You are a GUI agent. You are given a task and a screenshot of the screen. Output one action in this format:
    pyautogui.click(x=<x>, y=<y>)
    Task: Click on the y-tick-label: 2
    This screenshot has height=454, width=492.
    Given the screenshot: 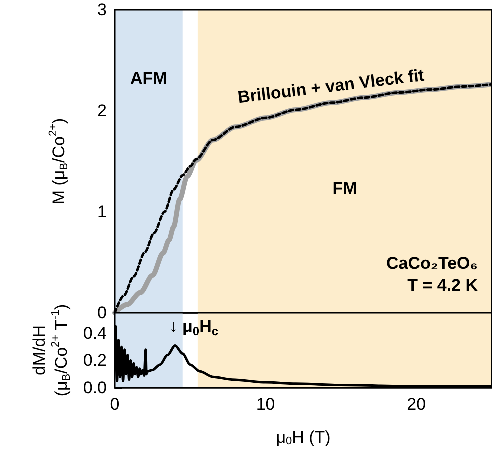 What is the action you would take?
    pyautogui.click(x=102, y=111)
    